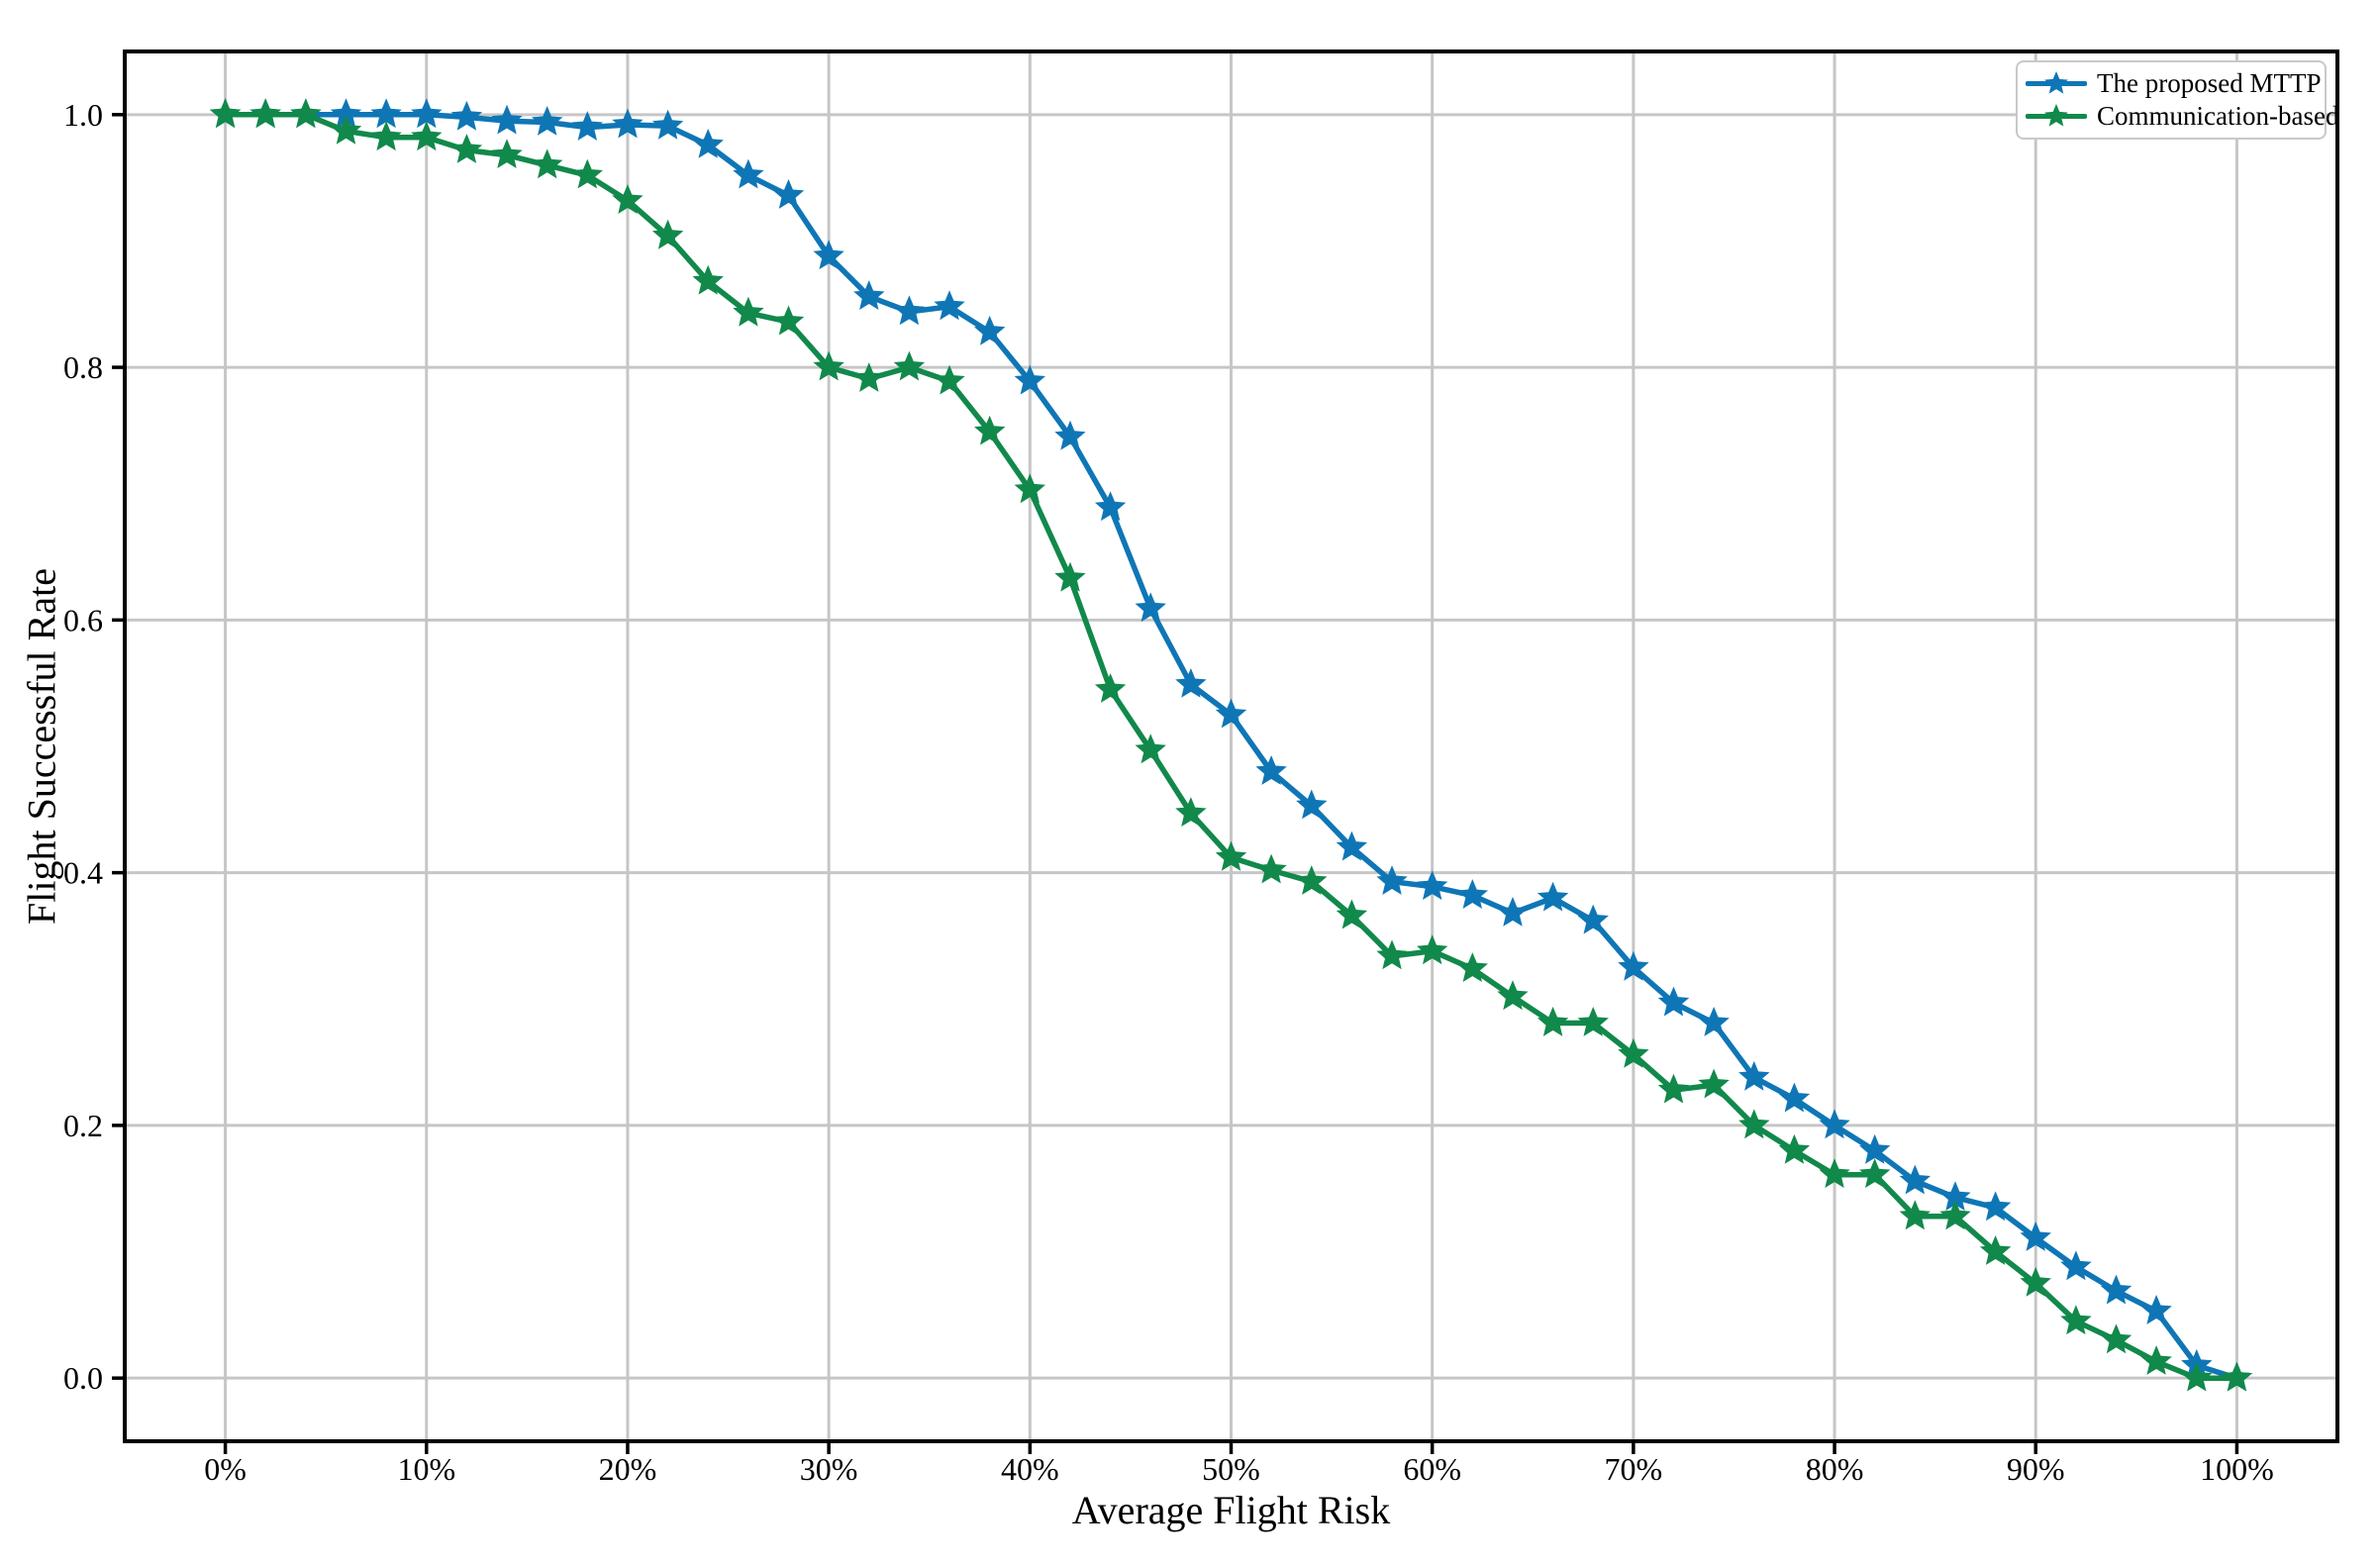 Image resolution: width=2380 pixels, height=1565 pixels. Describe the element at coordinates (83, 619) in the screenshot. I see `y-tick-label: 0.6` at that location.